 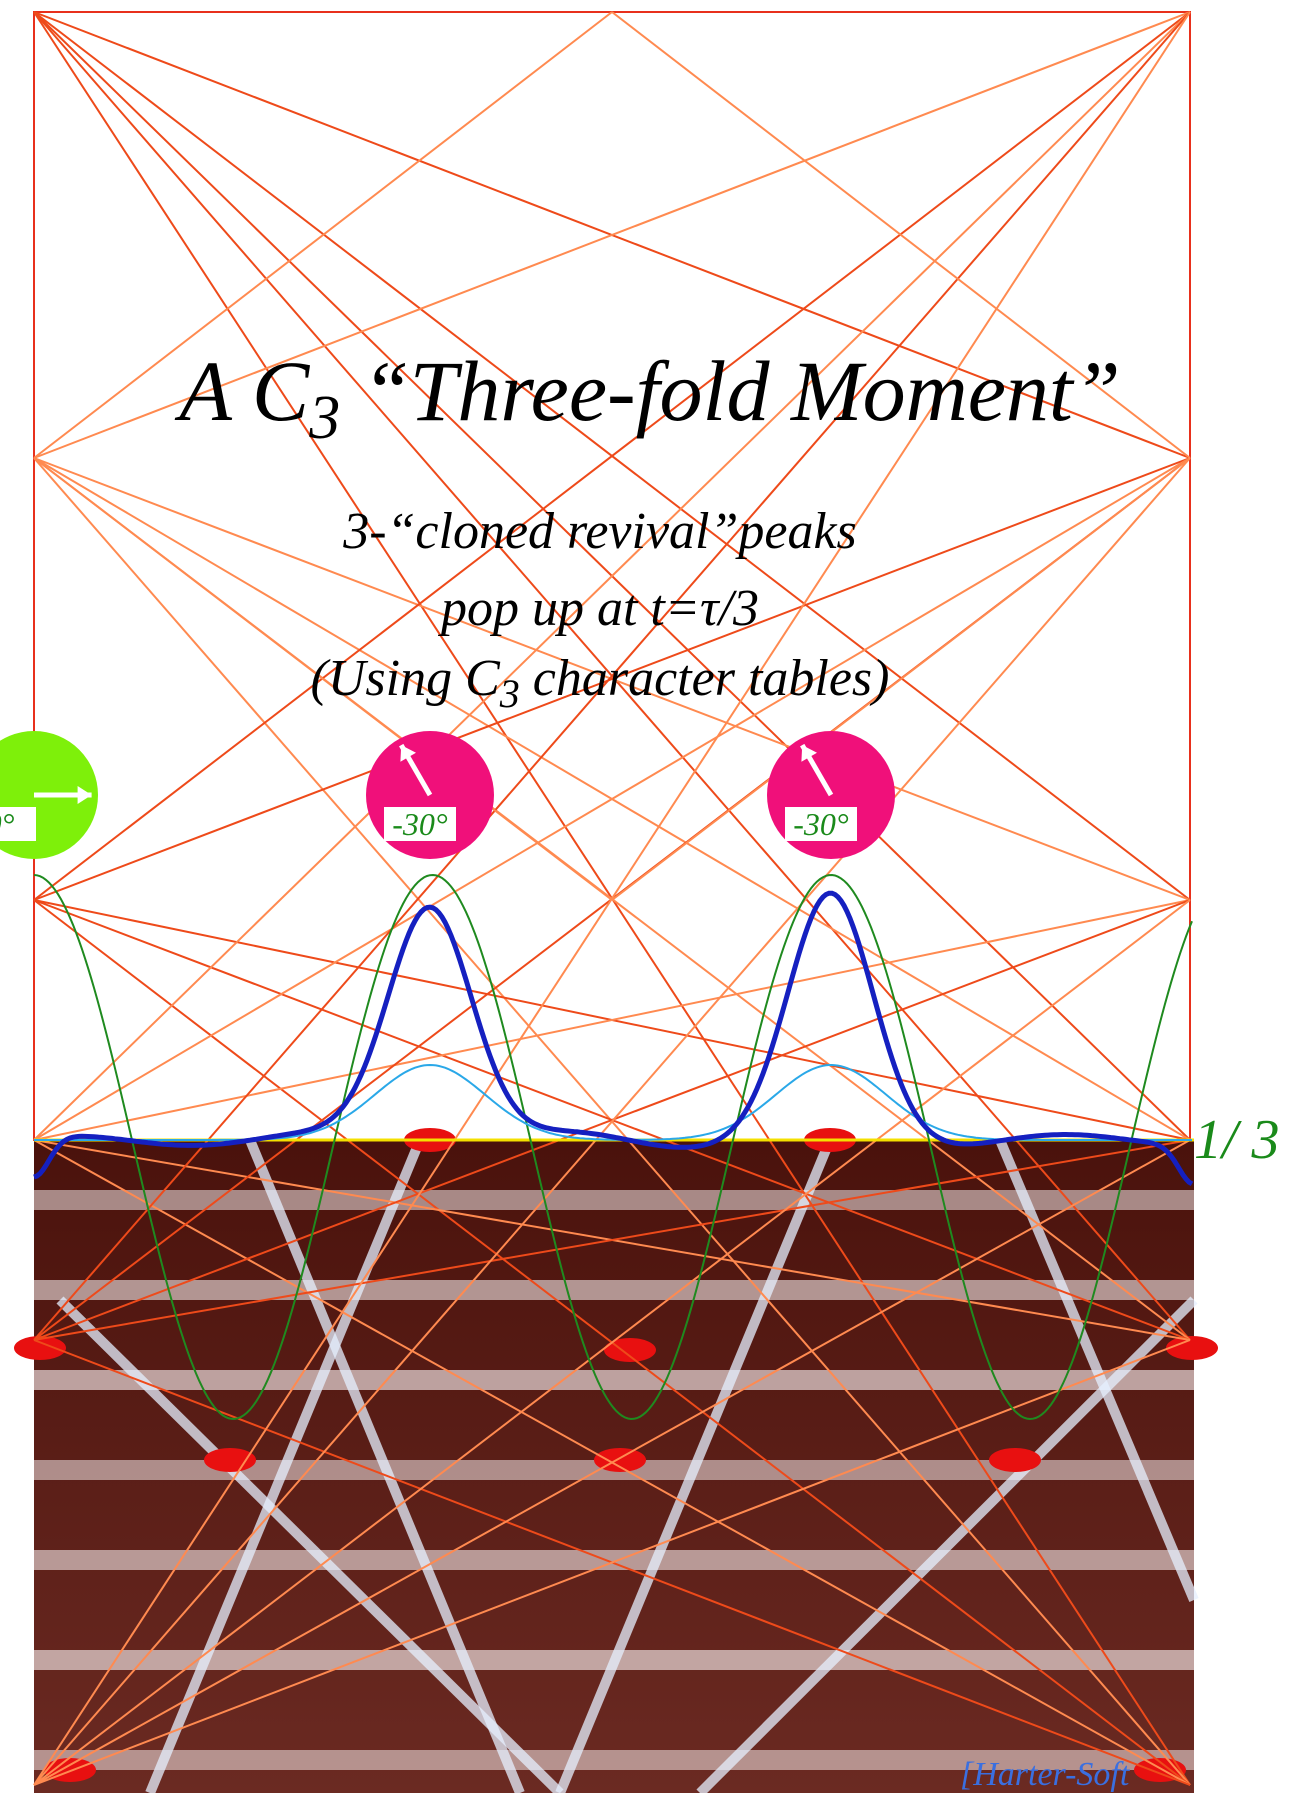 I want to click on subtitle-line: (Using C3 character tables), so click(x=600, y=683).